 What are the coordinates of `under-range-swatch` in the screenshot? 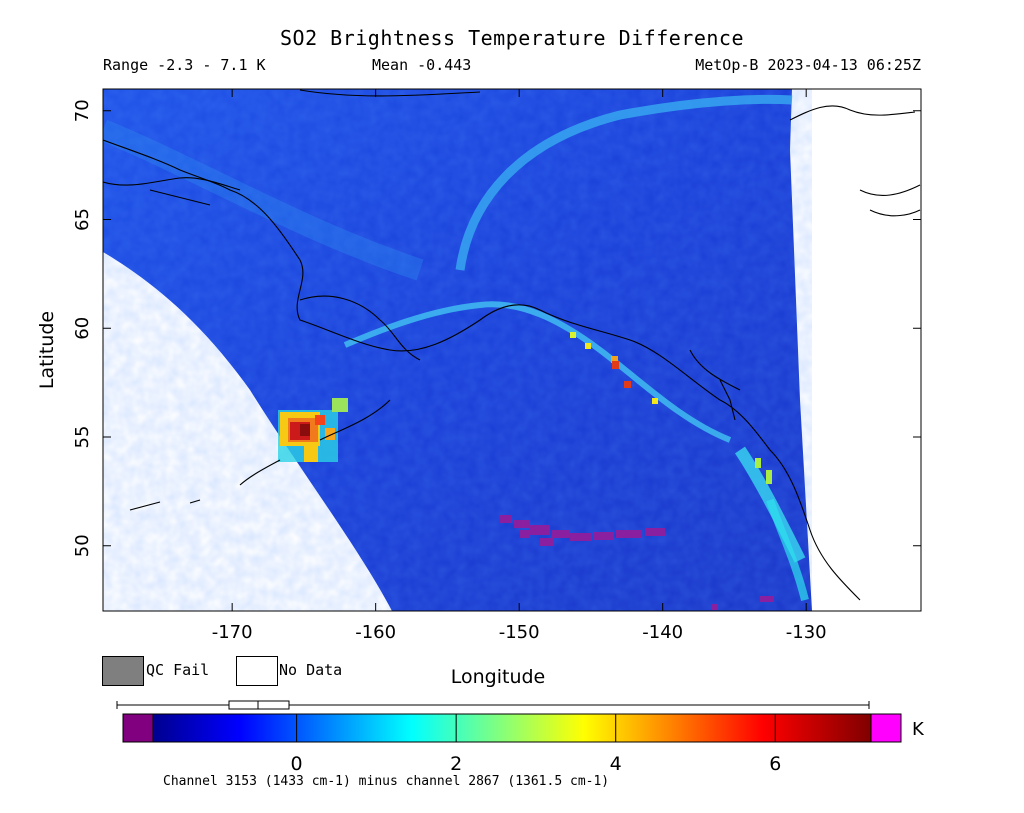 It's located at (138, 728).